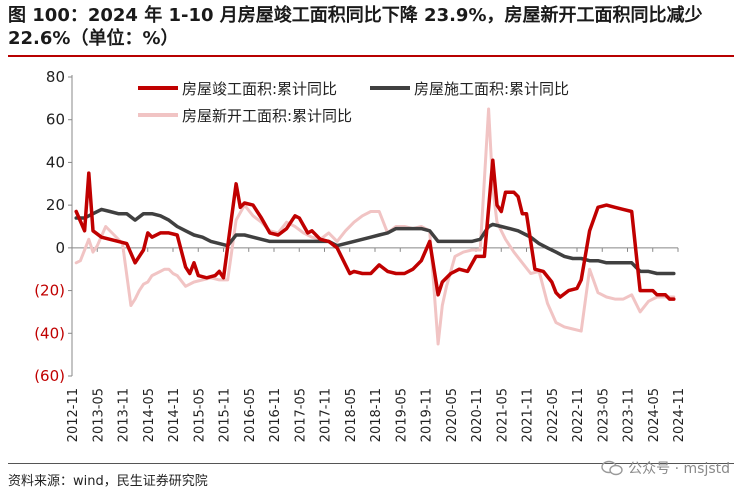  What do you see at coordinates (55, 162) in the screenshot?
I see `y-tick-label: 40` at bounding box center [55, 162].